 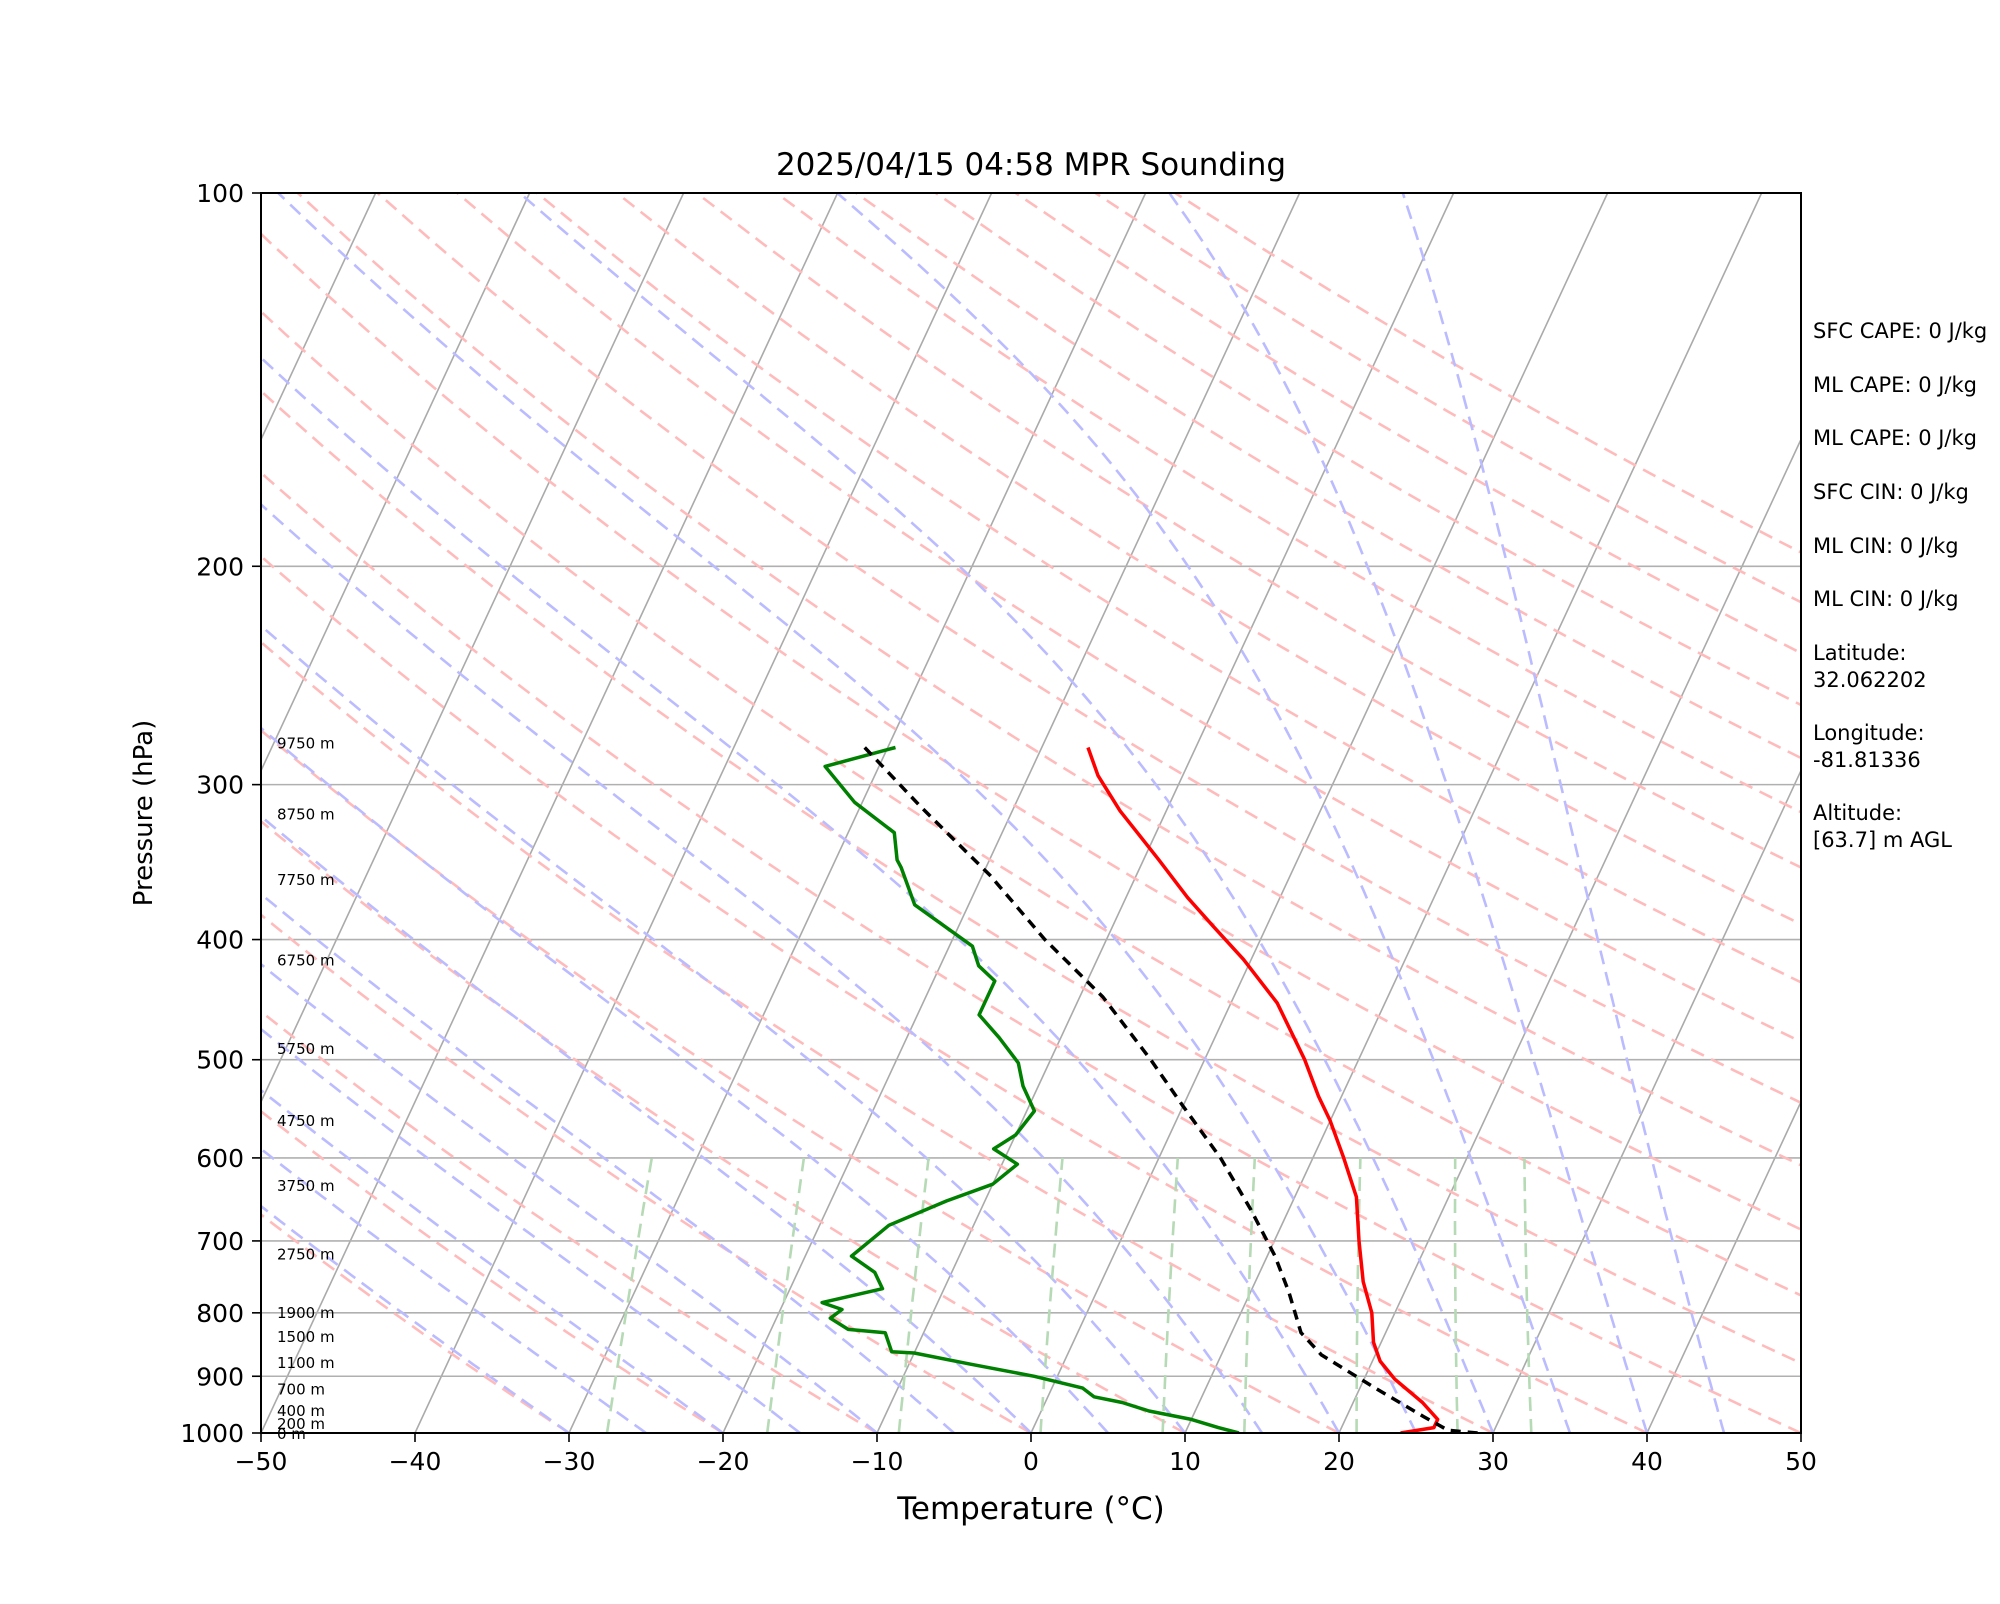 I want to click on y-tick-label: 200, so click(x=220, y=566).